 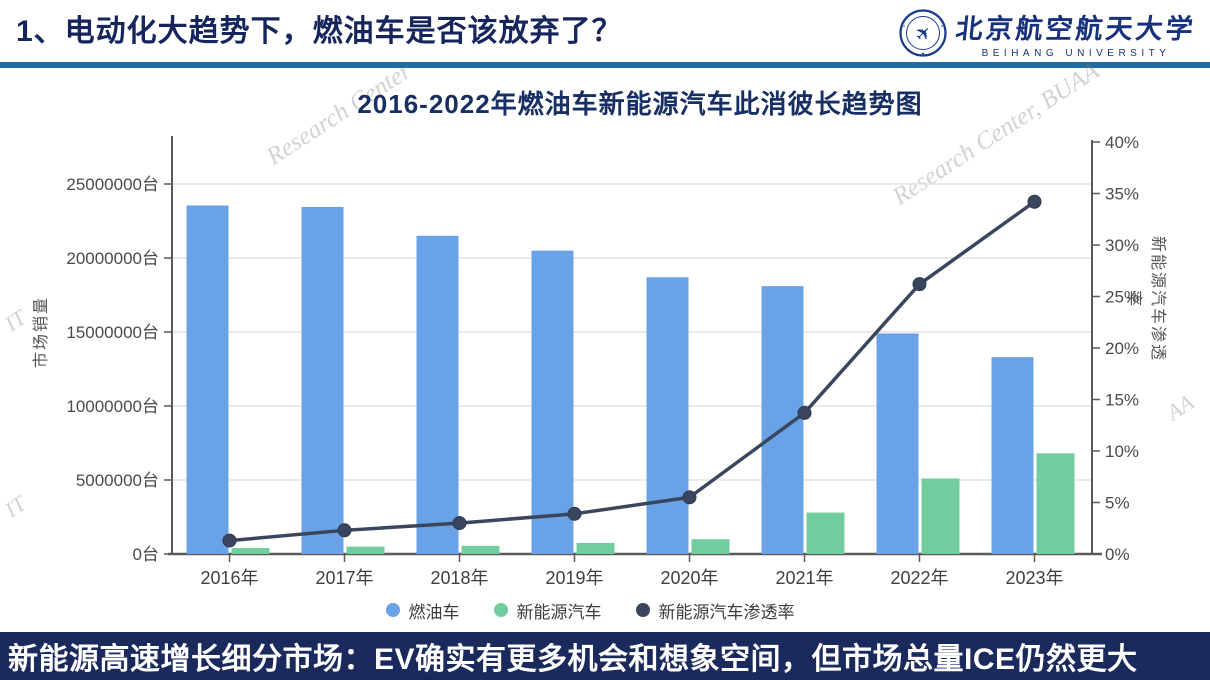 What do you see at coordinates (1117, 503) in the screenshot?
I see `y-axis-right-tick-label: 5%` at bounding box center [1117, 503].